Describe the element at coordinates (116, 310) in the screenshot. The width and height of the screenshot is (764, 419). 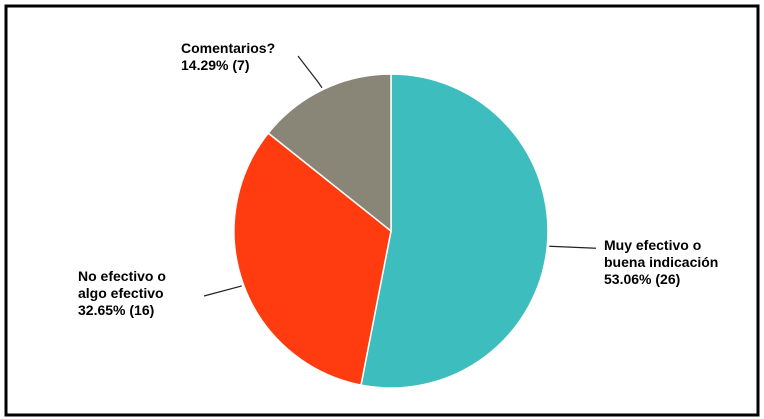
I see `slice-label-line: 32.65% (16)` at that location.